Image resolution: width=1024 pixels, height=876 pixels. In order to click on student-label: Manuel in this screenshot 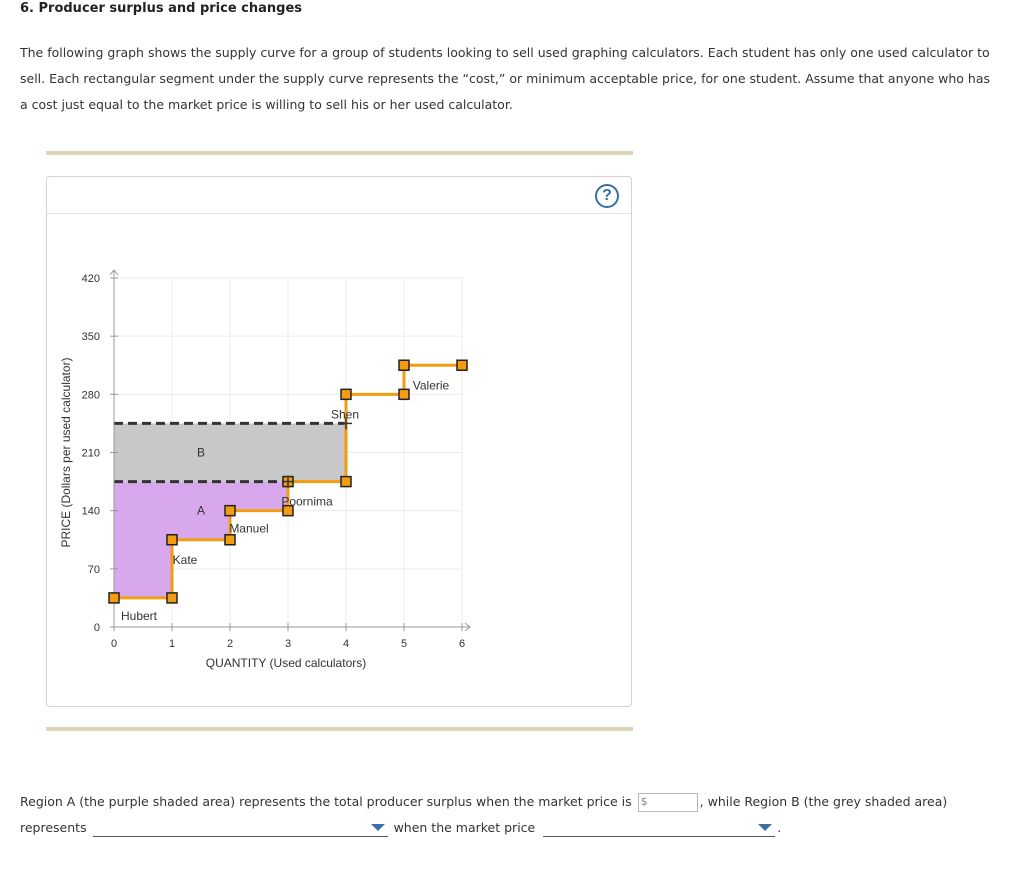, I will do `click(248, 529)`.